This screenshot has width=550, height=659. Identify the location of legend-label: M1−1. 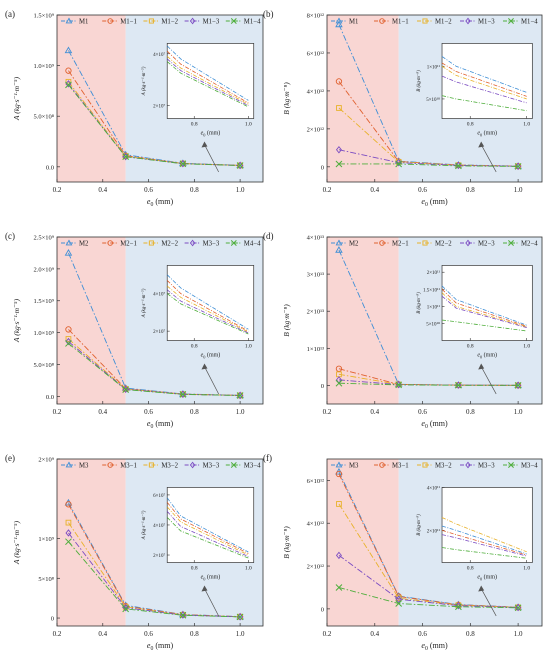
(128, 22).